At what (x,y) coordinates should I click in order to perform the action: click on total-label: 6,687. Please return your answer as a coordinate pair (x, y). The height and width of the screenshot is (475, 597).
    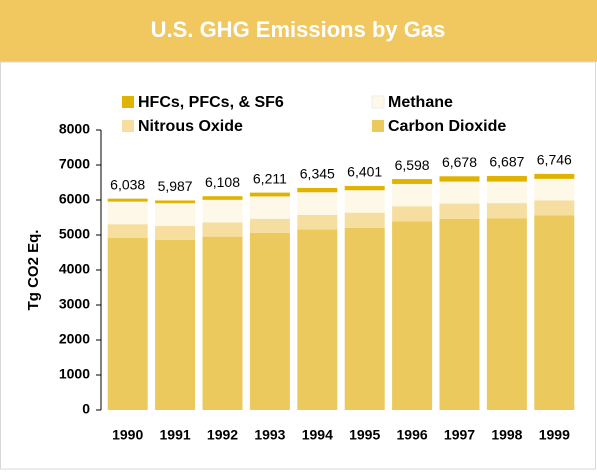
    Looking at the image, I should click on (506, 162).